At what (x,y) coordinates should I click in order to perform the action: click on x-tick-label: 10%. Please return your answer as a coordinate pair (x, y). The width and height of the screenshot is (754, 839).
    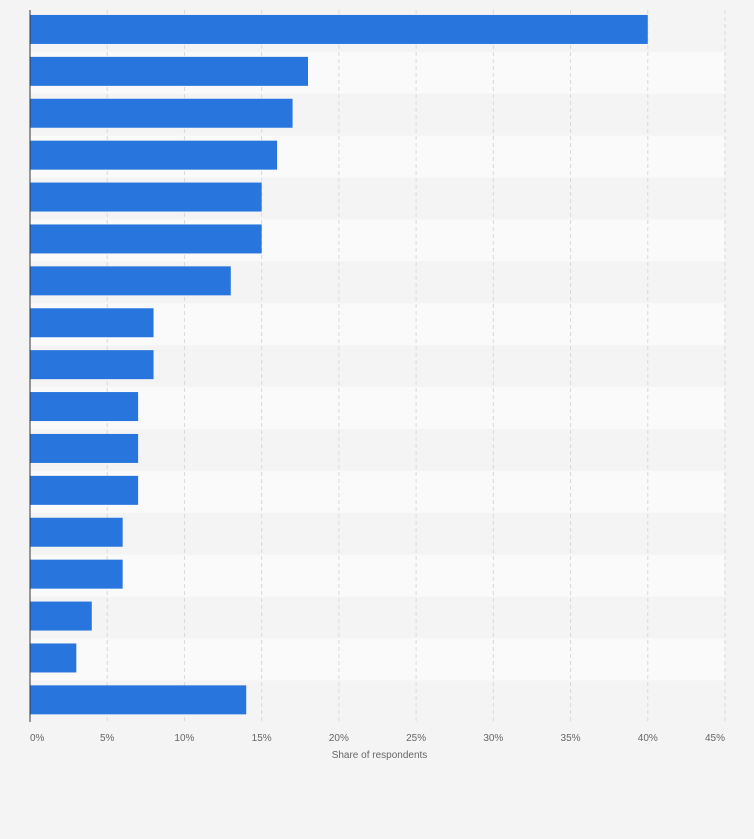
    Looking at the image, I should click on (184, 738).